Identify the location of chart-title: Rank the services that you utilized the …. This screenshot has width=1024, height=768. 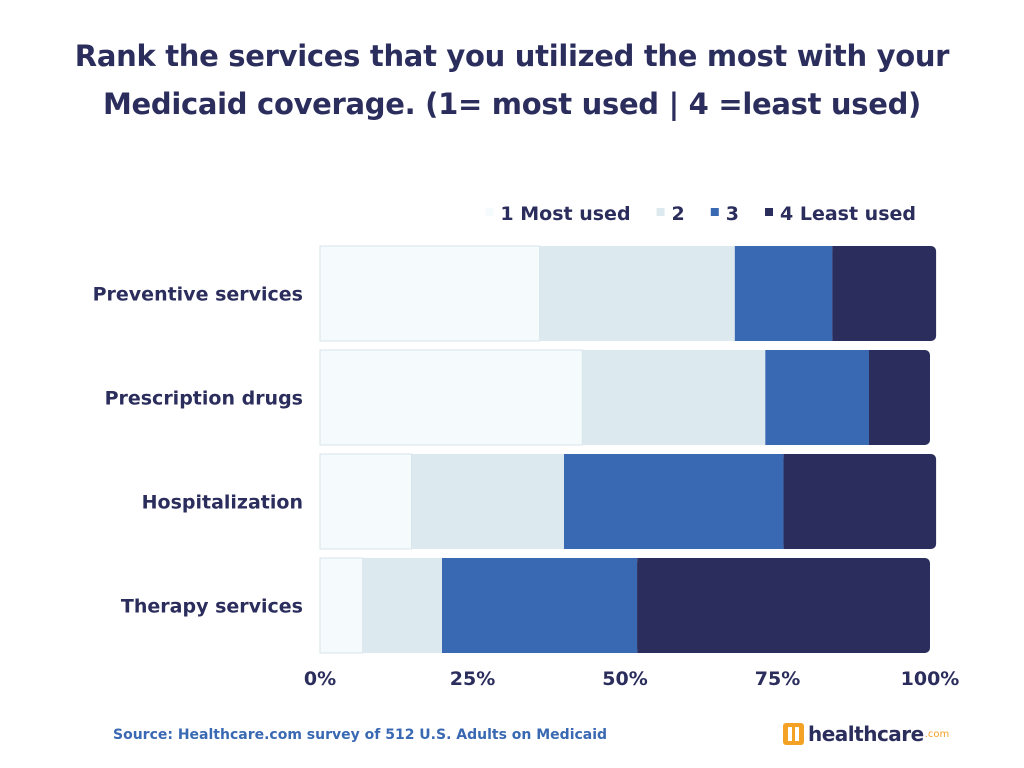
(512, 80).